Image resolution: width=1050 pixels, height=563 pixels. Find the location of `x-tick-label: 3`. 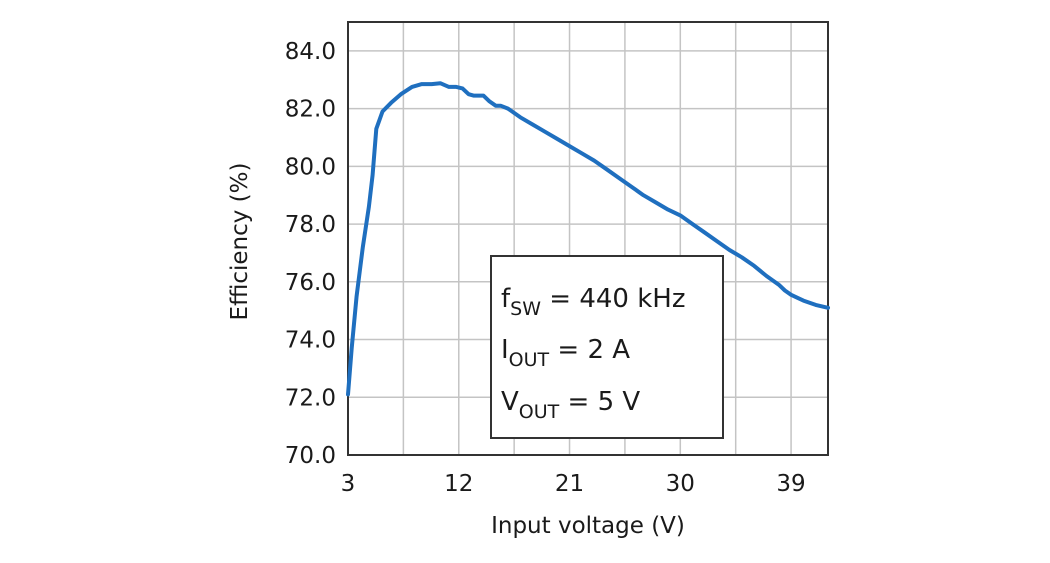

x-tick-label: 3 is located at coordinates (348, 484).